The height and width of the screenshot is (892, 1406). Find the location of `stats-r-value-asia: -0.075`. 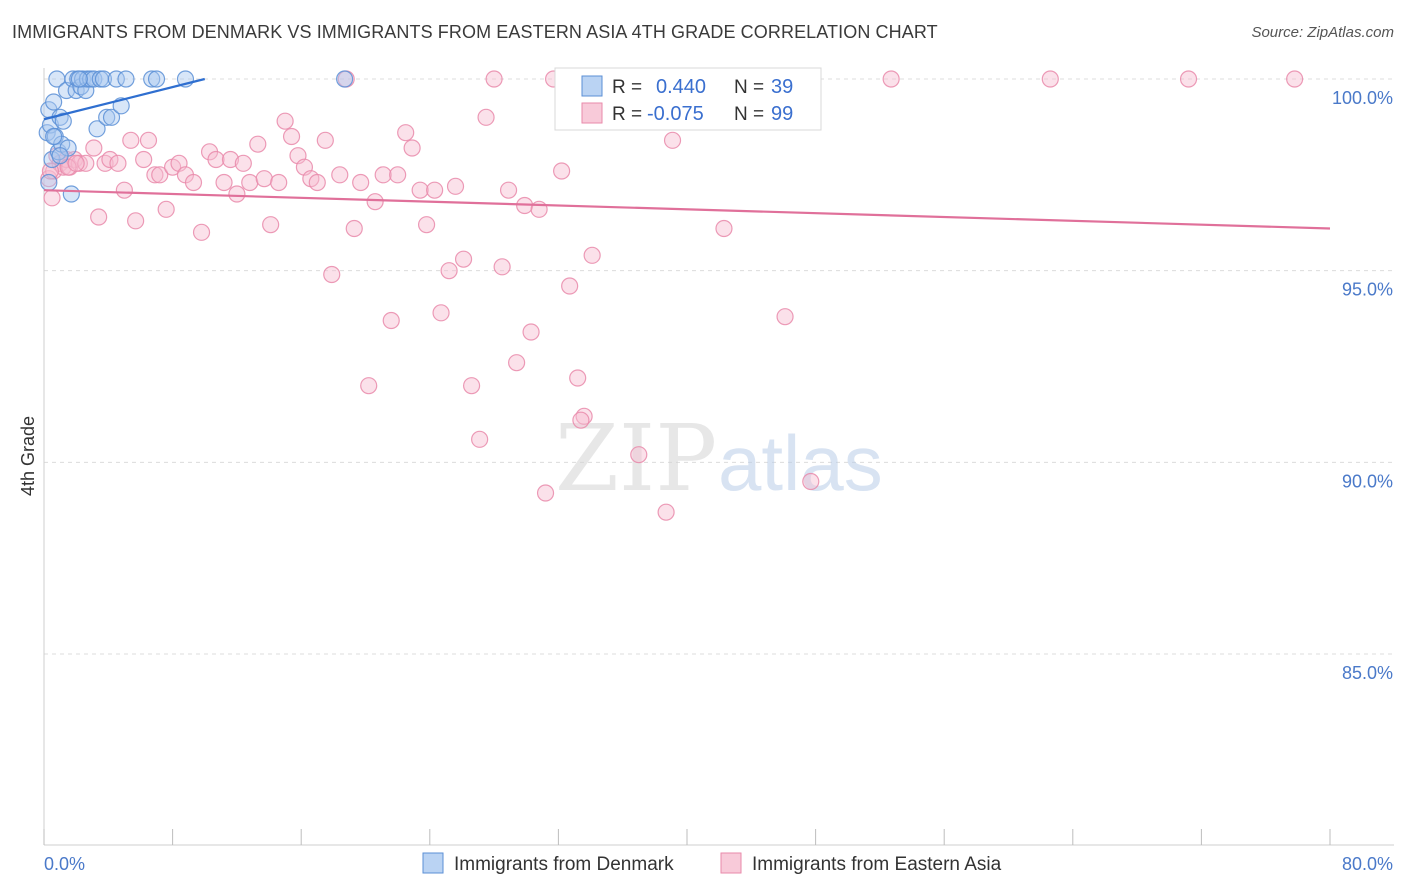

stats-r-value-asia: -0.075 is located at coordinates (675, 114).